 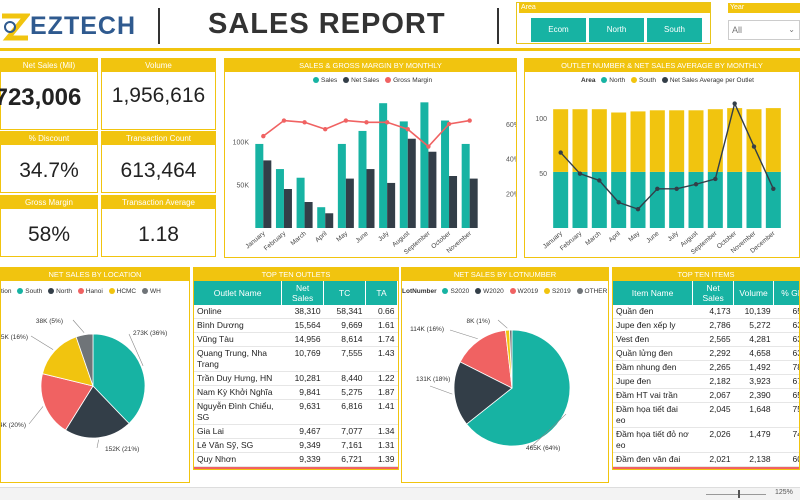 What do you see at coordinates (6, 291) in the screenshot?
I see `legend-title: tion` at bounding box center [6, 291].